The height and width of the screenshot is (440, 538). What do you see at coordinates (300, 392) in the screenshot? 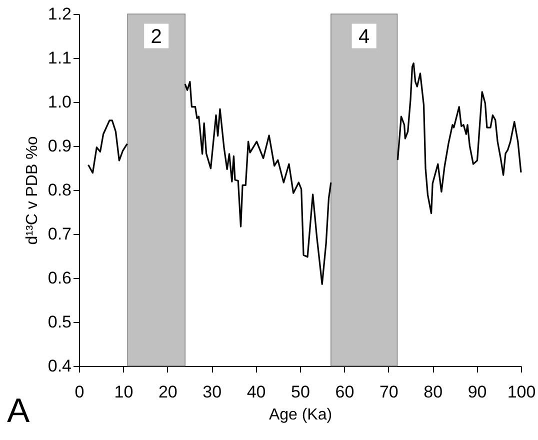
I see `x-tick-label: 50` at bounding box center [300, 392].